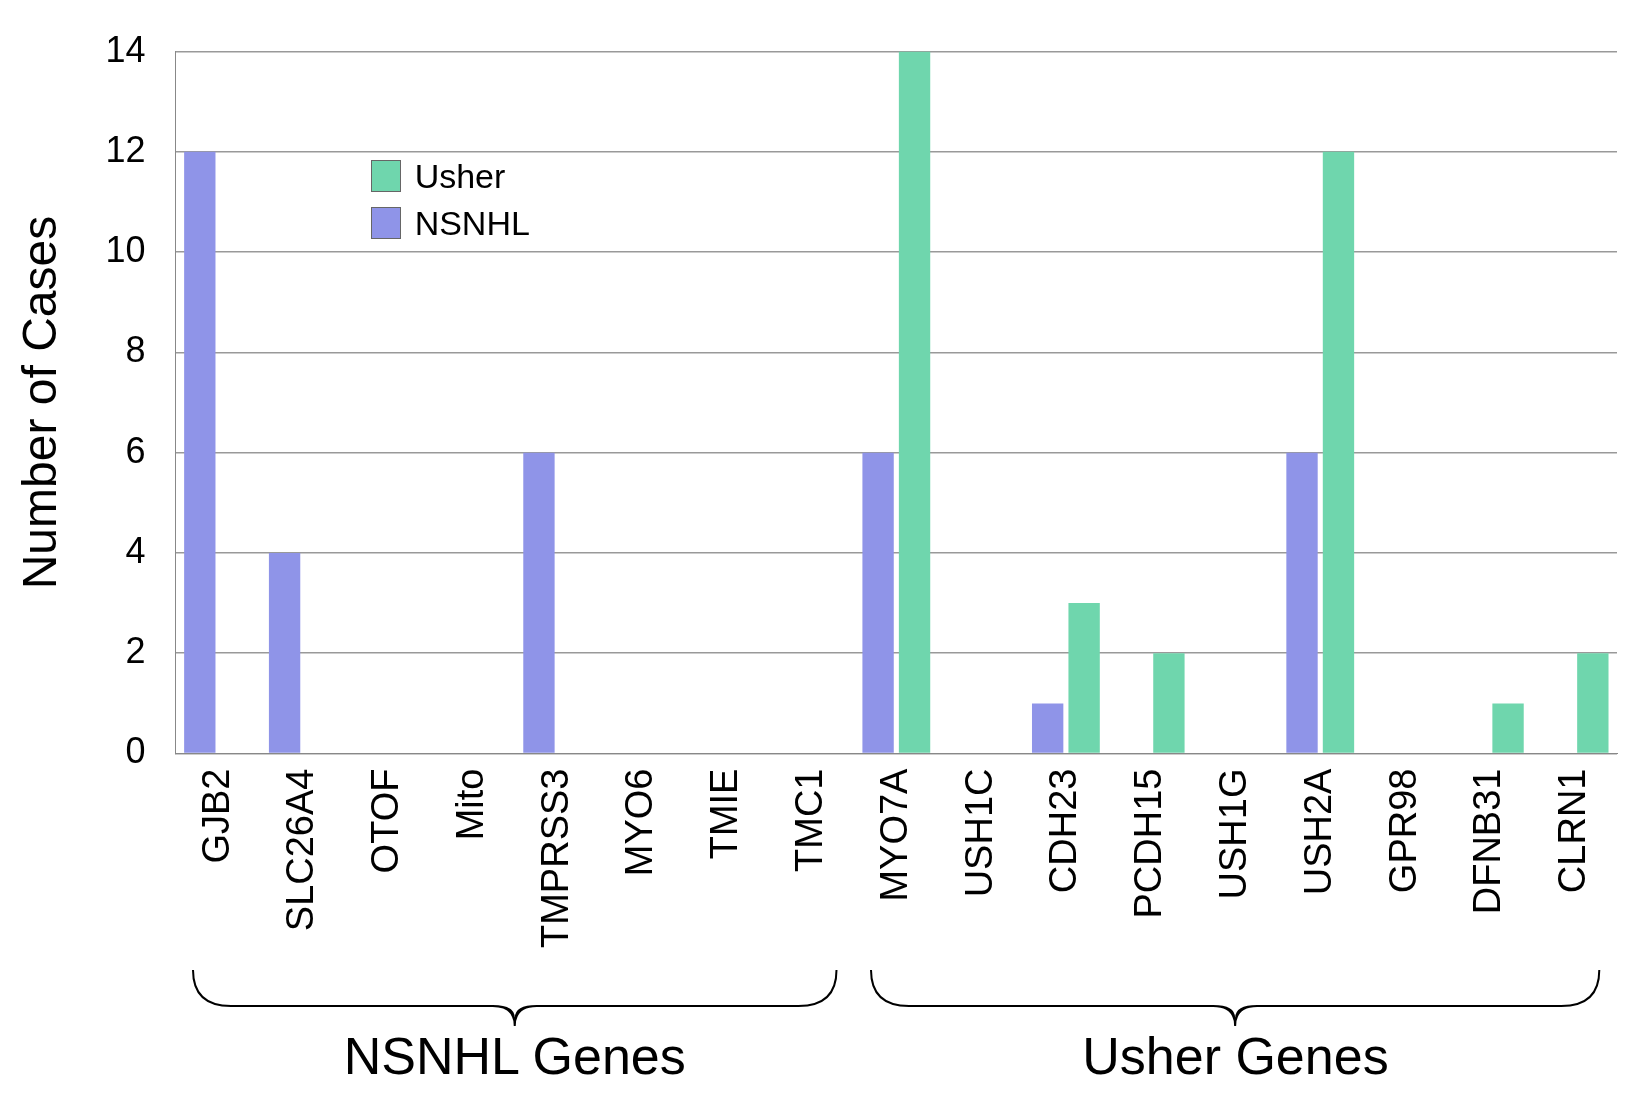 The width and height of the screenshot is (1647, 1111). What do you see at coordinates (469, 804) in the screenshot?
I see `x-tick-label: Mito` at bounding box center [469, 804].